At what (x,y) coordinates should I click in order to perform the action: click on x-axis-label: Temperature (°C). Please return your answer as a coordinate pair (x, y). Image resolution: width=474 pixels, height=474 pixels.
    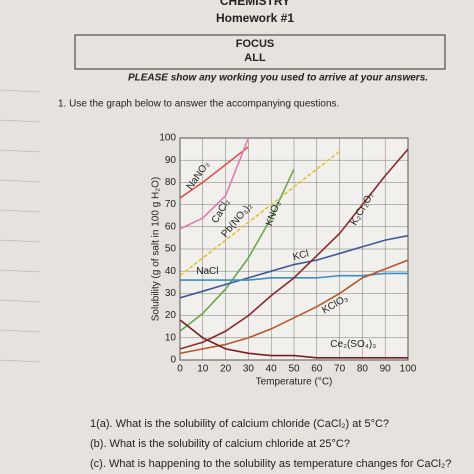
    Looking at the image, I should click on (294, 382).